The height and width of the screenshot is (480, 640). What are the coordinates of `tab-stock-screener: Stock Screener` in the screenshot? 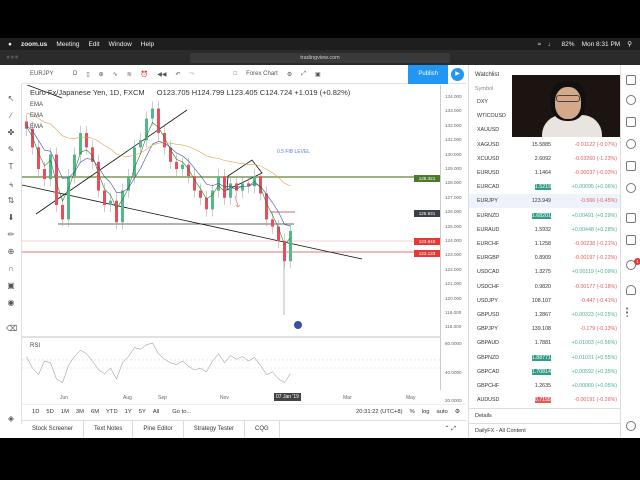 It's located at (53, 429).